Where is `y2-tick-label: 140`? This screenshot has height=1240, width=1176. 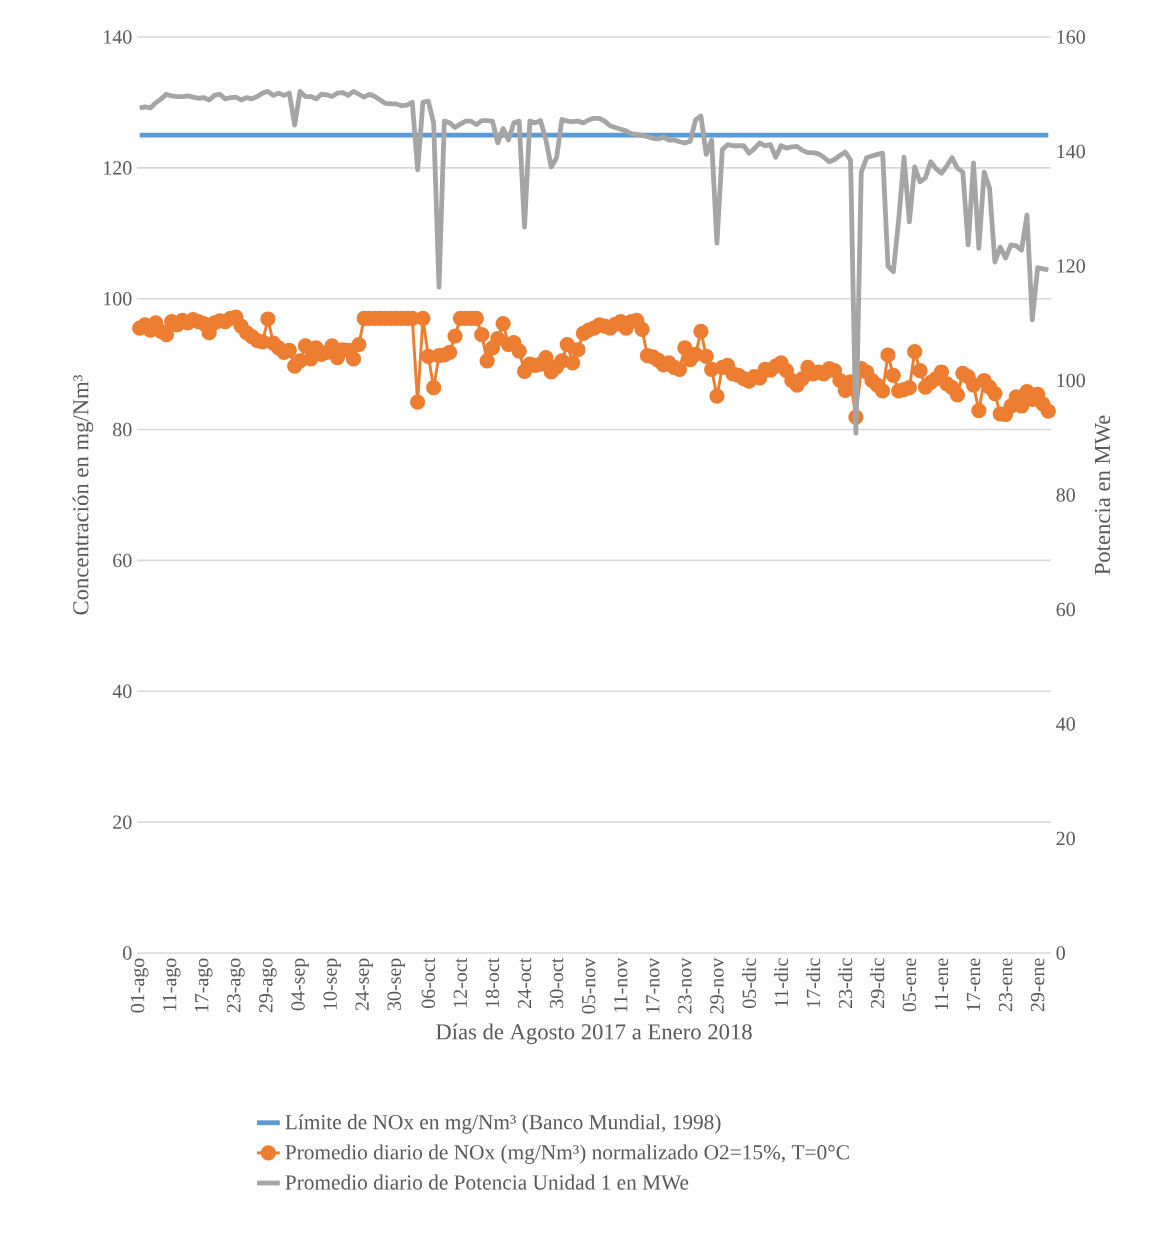 y2-tick-label: 140 is located at coordinates (1071, 151).